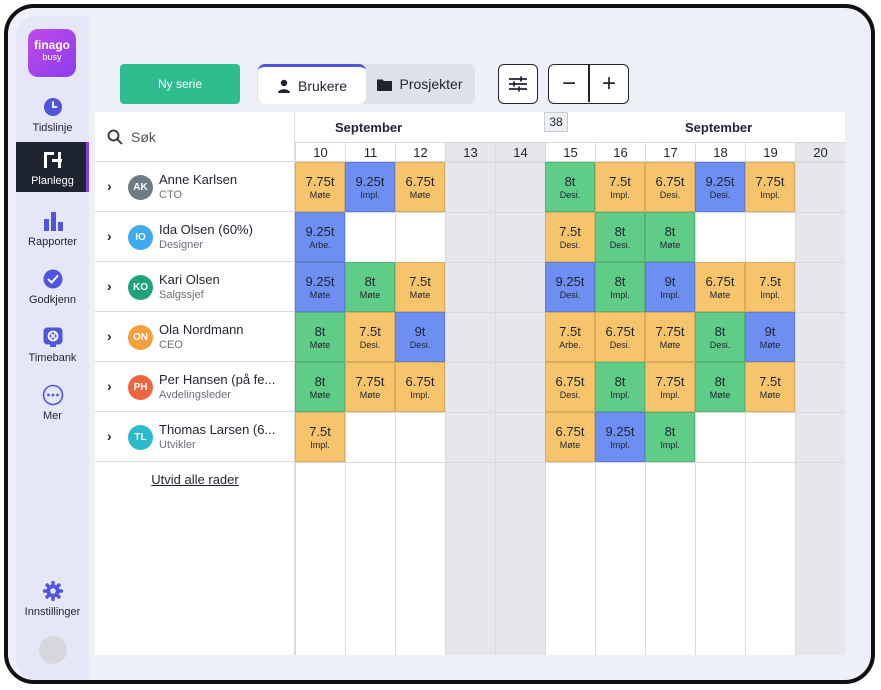 Image resolution: width=881 pixels, height=690 pixels. What do you see at coordinates (420, 337) in the screenshot?
I see `time-entry-cell: 9t Desi.` at bounding box center [420, 337].